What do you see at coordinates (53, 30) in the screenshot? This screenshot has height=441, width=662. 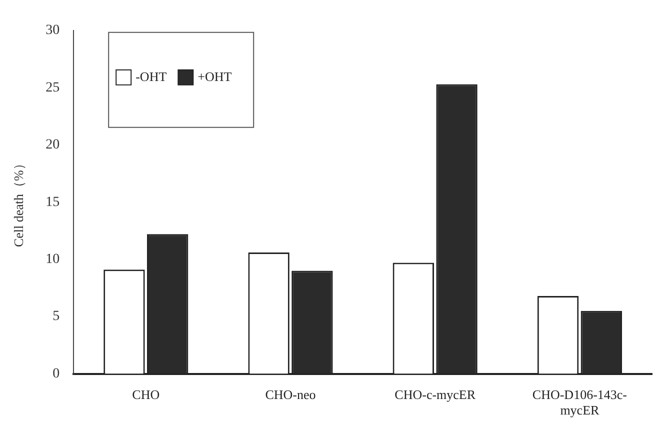 I see `y-tick-label: 30` at bounding box center [53, 30].